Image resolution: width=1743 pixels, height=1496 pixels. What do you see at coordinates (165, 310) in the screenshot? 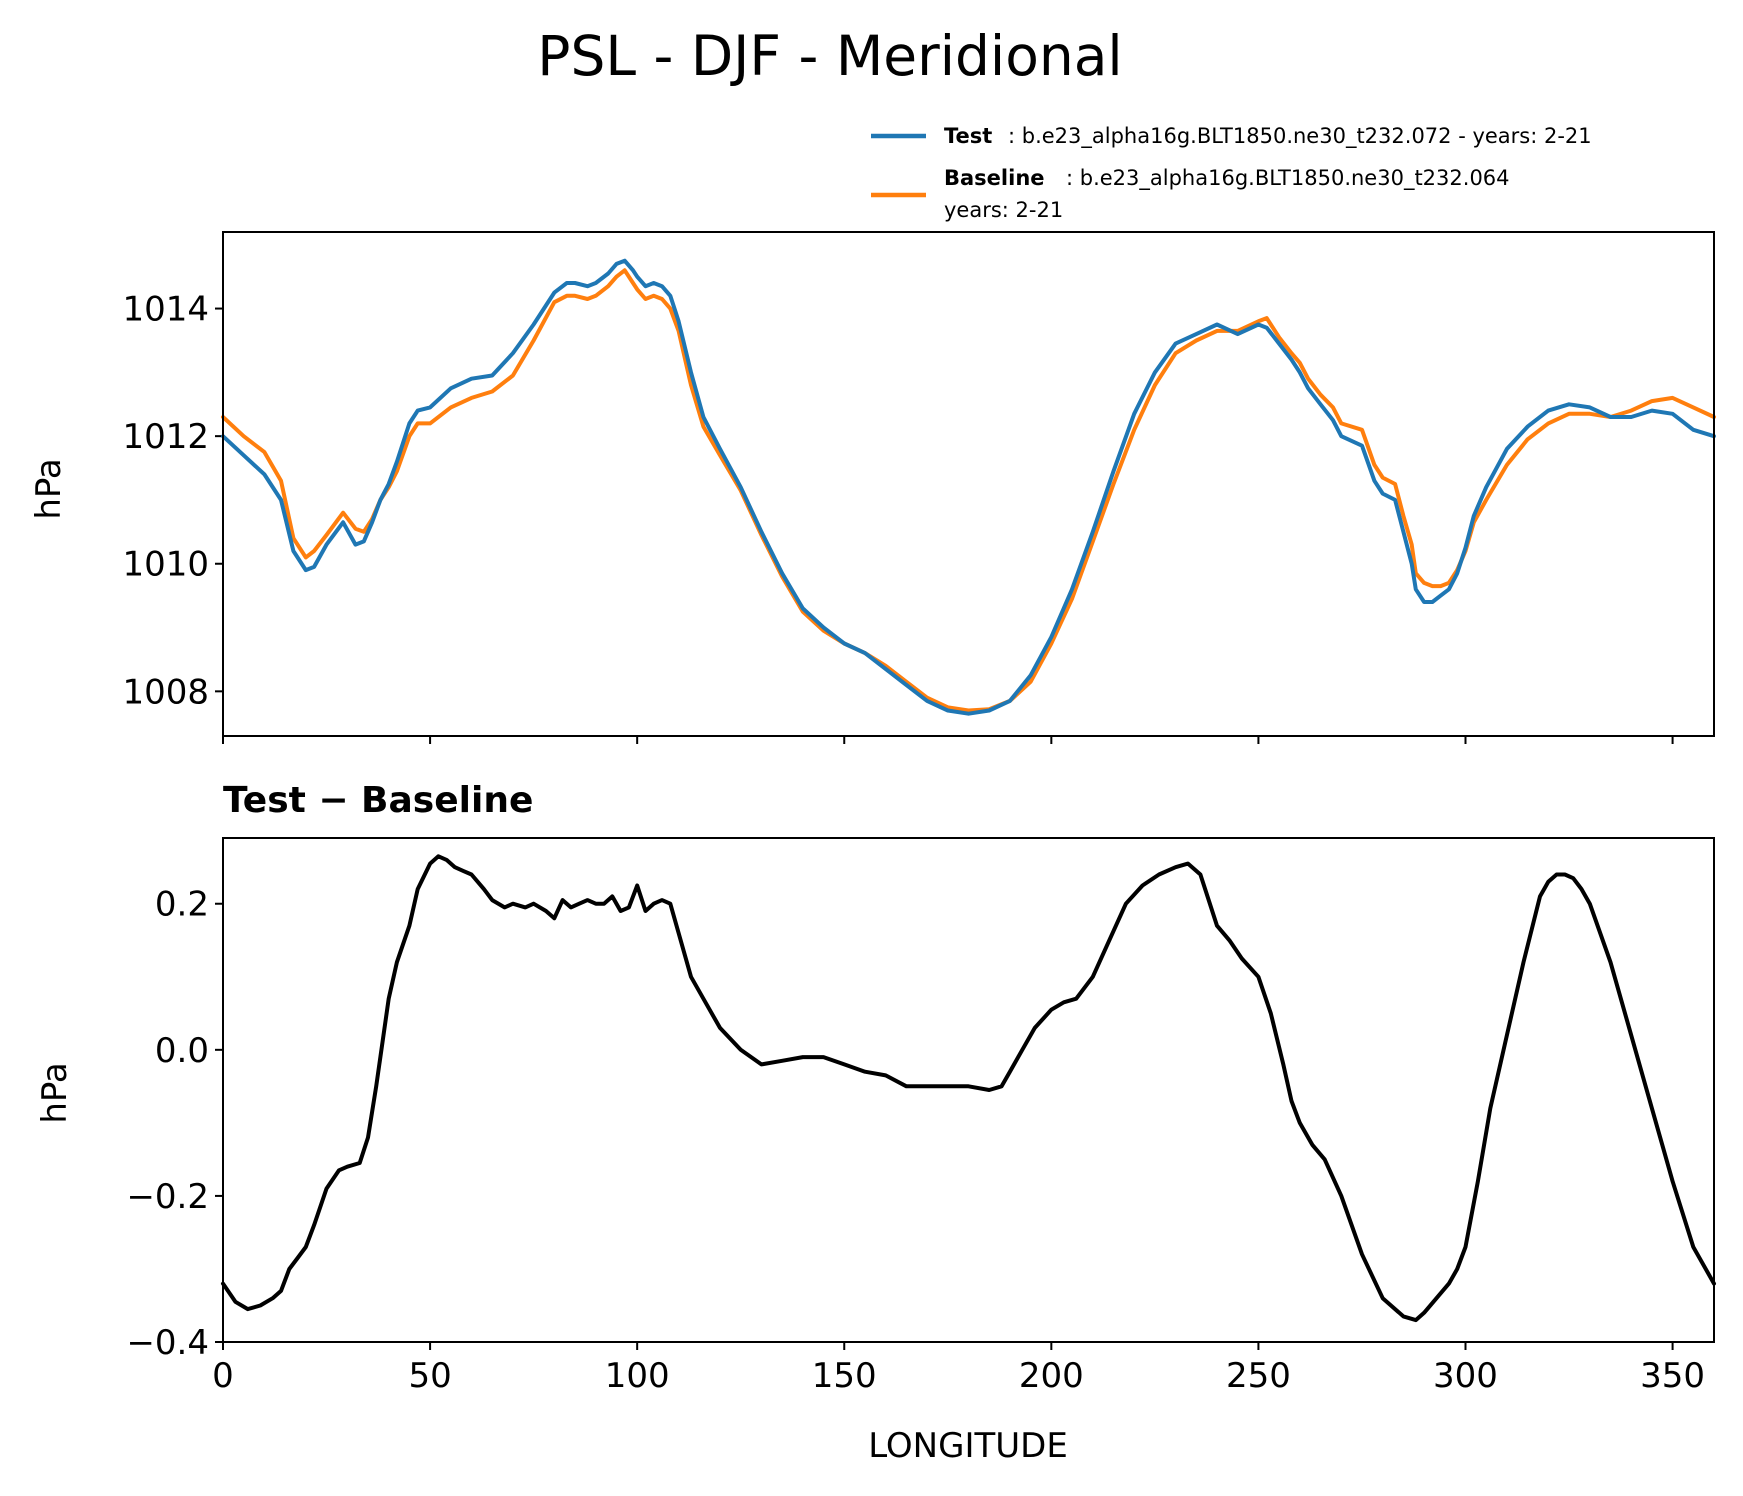
I see `top-y-tick-label: 1014` at bounding box center [165, 310].